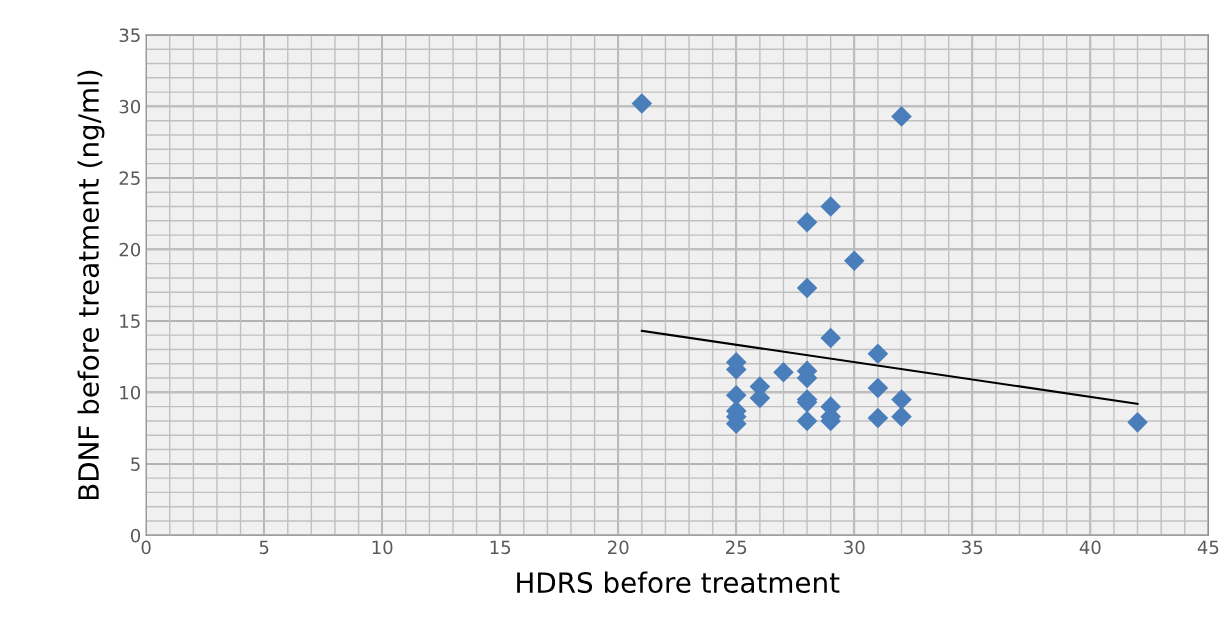 The height and width of the screenshot is (635, 1228). I want to click on y-tick-label: 15, so click(130, 321).